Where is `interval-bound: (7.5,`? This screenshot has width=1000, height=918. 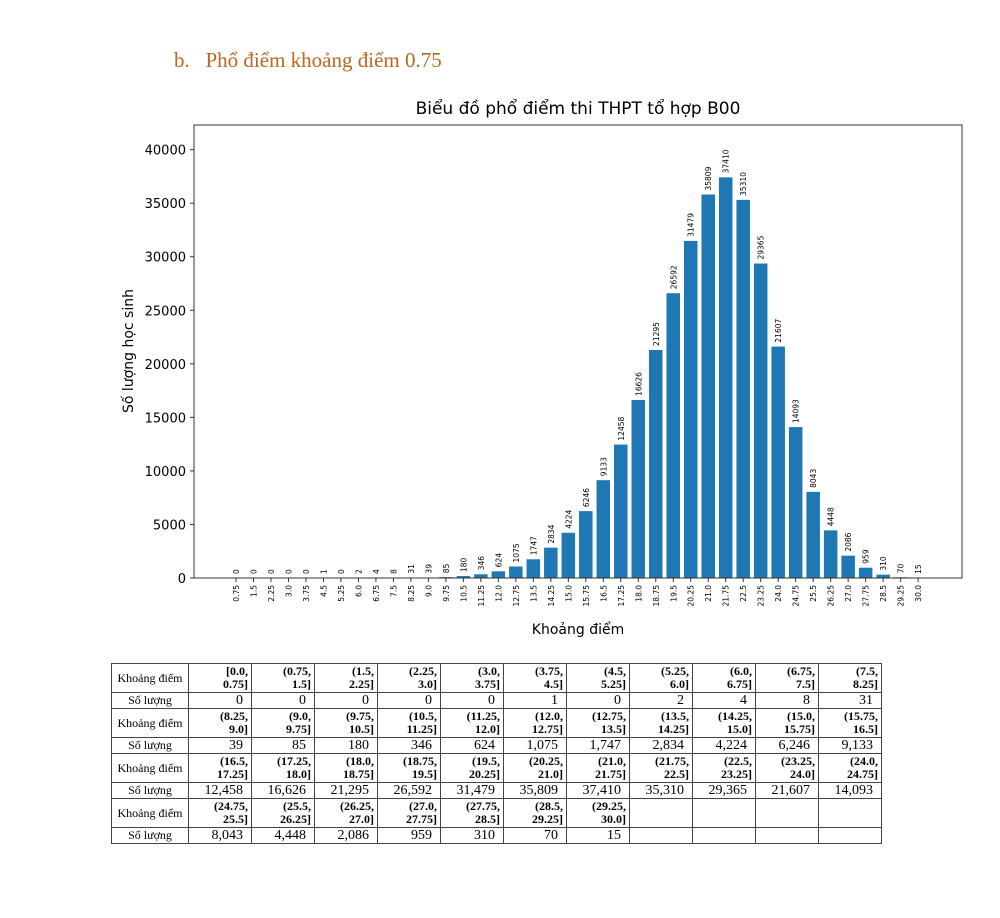
interval-bound: (7.5, is located at coordinates (867, 671).